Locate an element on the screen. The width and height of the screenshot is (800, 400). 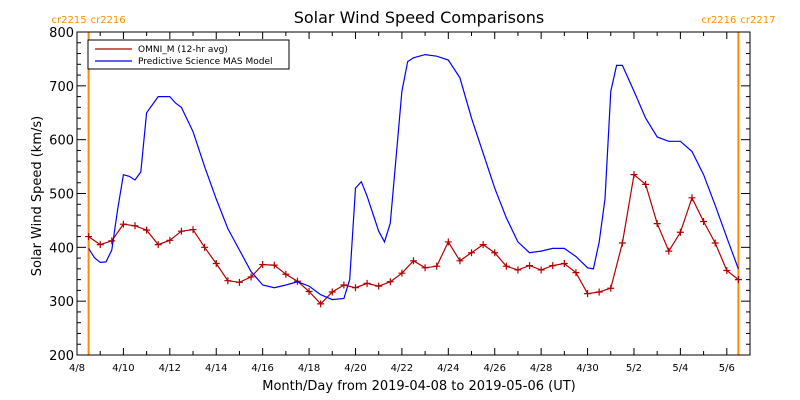
x-tick-label: 4/22 is located at coordinates (402, 368).